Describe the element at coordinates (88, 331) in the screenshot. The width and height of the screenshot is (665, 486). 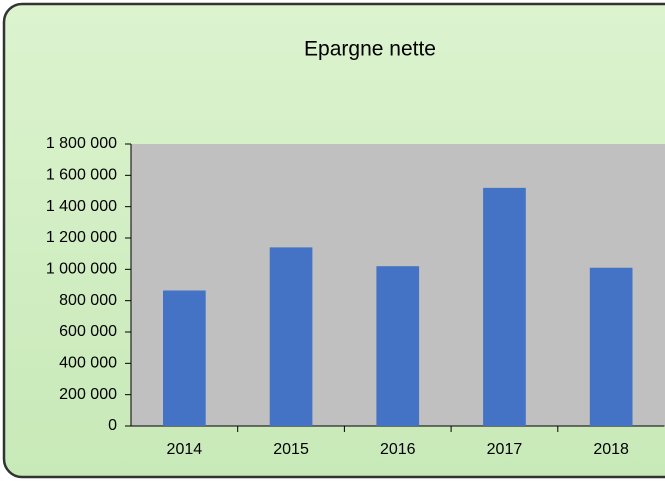
I see `y-tick-label: 600 000` at that location.